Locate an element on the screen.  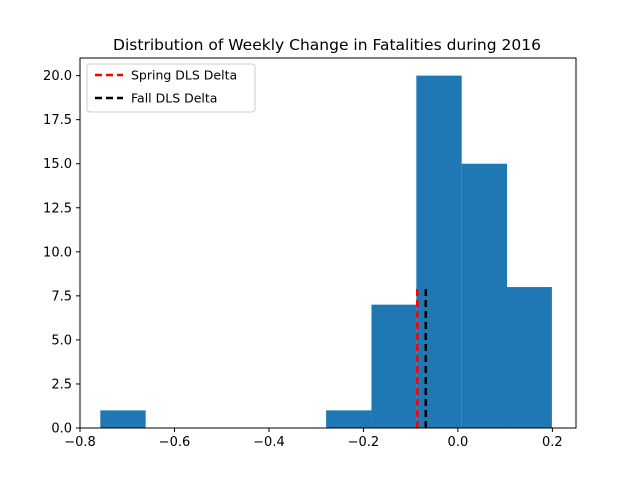
legend-box is located at coordinates (171, 88).